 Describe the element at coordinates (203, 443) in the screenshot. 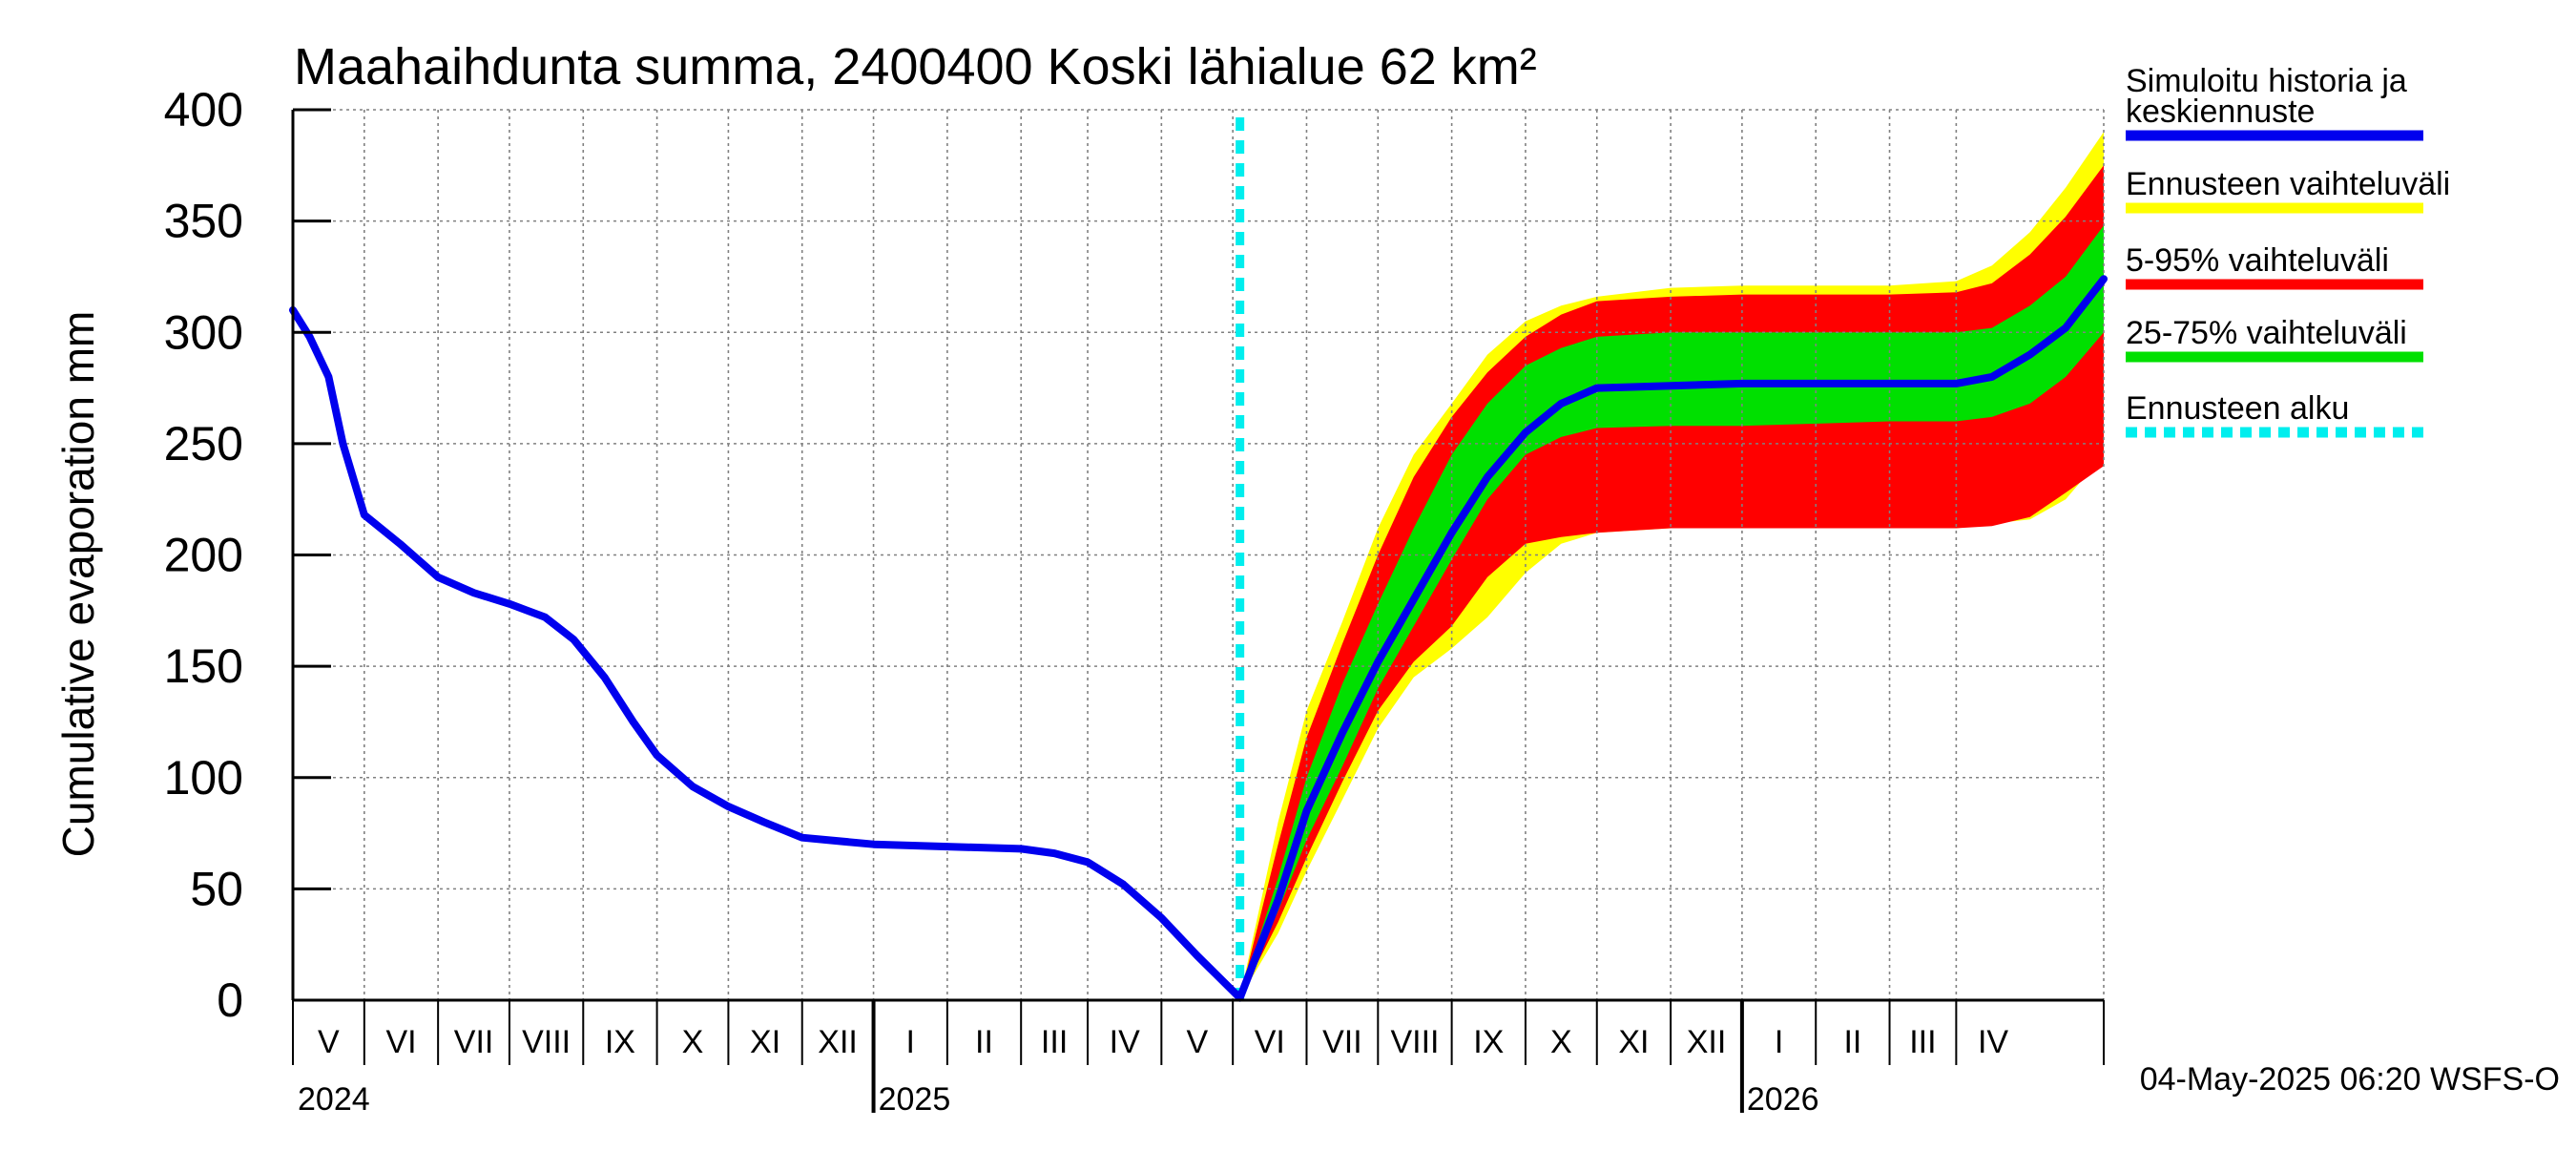

I see `y-tick-label: 250` at that location.